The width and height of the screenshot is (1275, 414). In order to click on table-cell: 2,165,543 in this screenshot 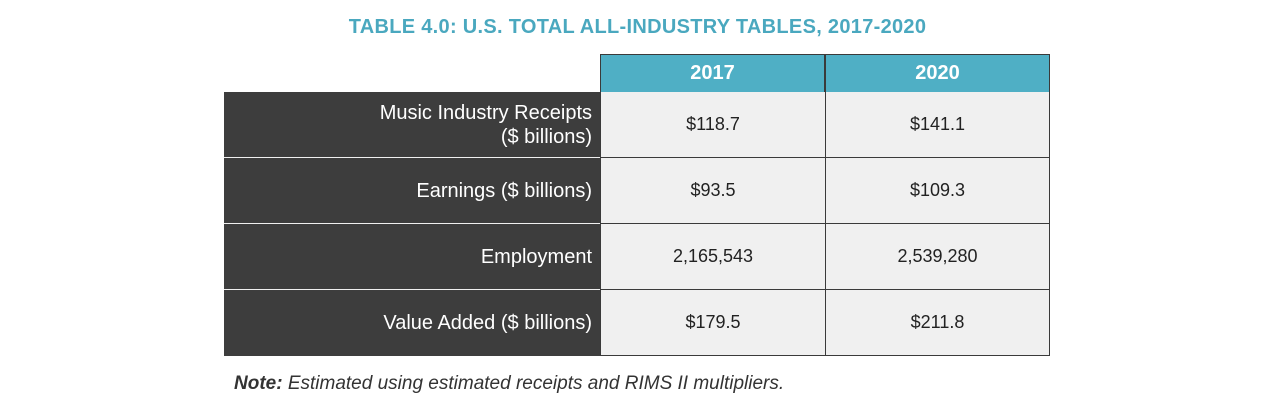, I will do `click(712, 257)`.